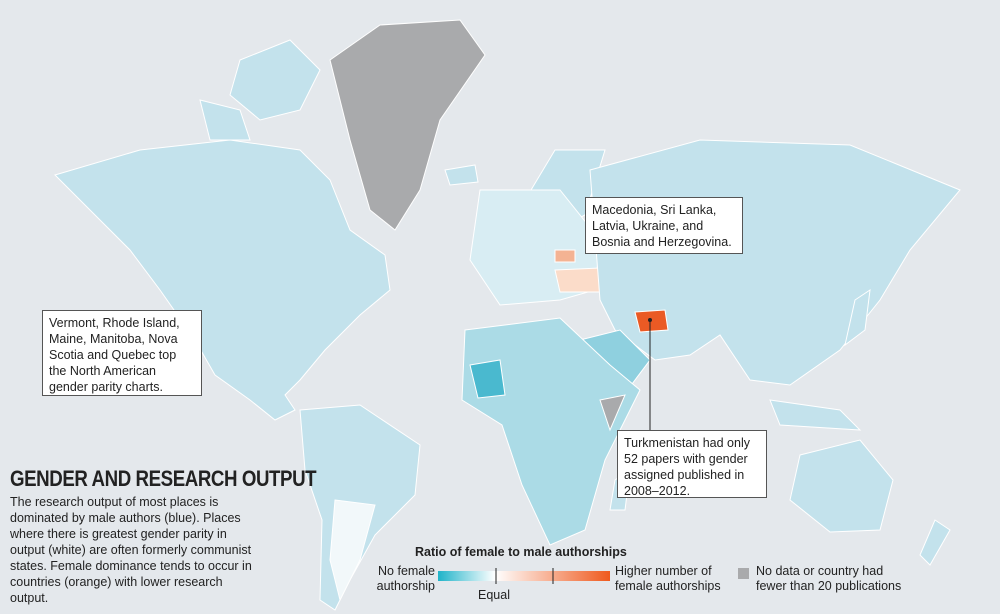 The height and width of the screenshot is (614, 1000). Describe the element at coordinates (524, 576) in the screenshot. I see `legend-gradient` at that location.